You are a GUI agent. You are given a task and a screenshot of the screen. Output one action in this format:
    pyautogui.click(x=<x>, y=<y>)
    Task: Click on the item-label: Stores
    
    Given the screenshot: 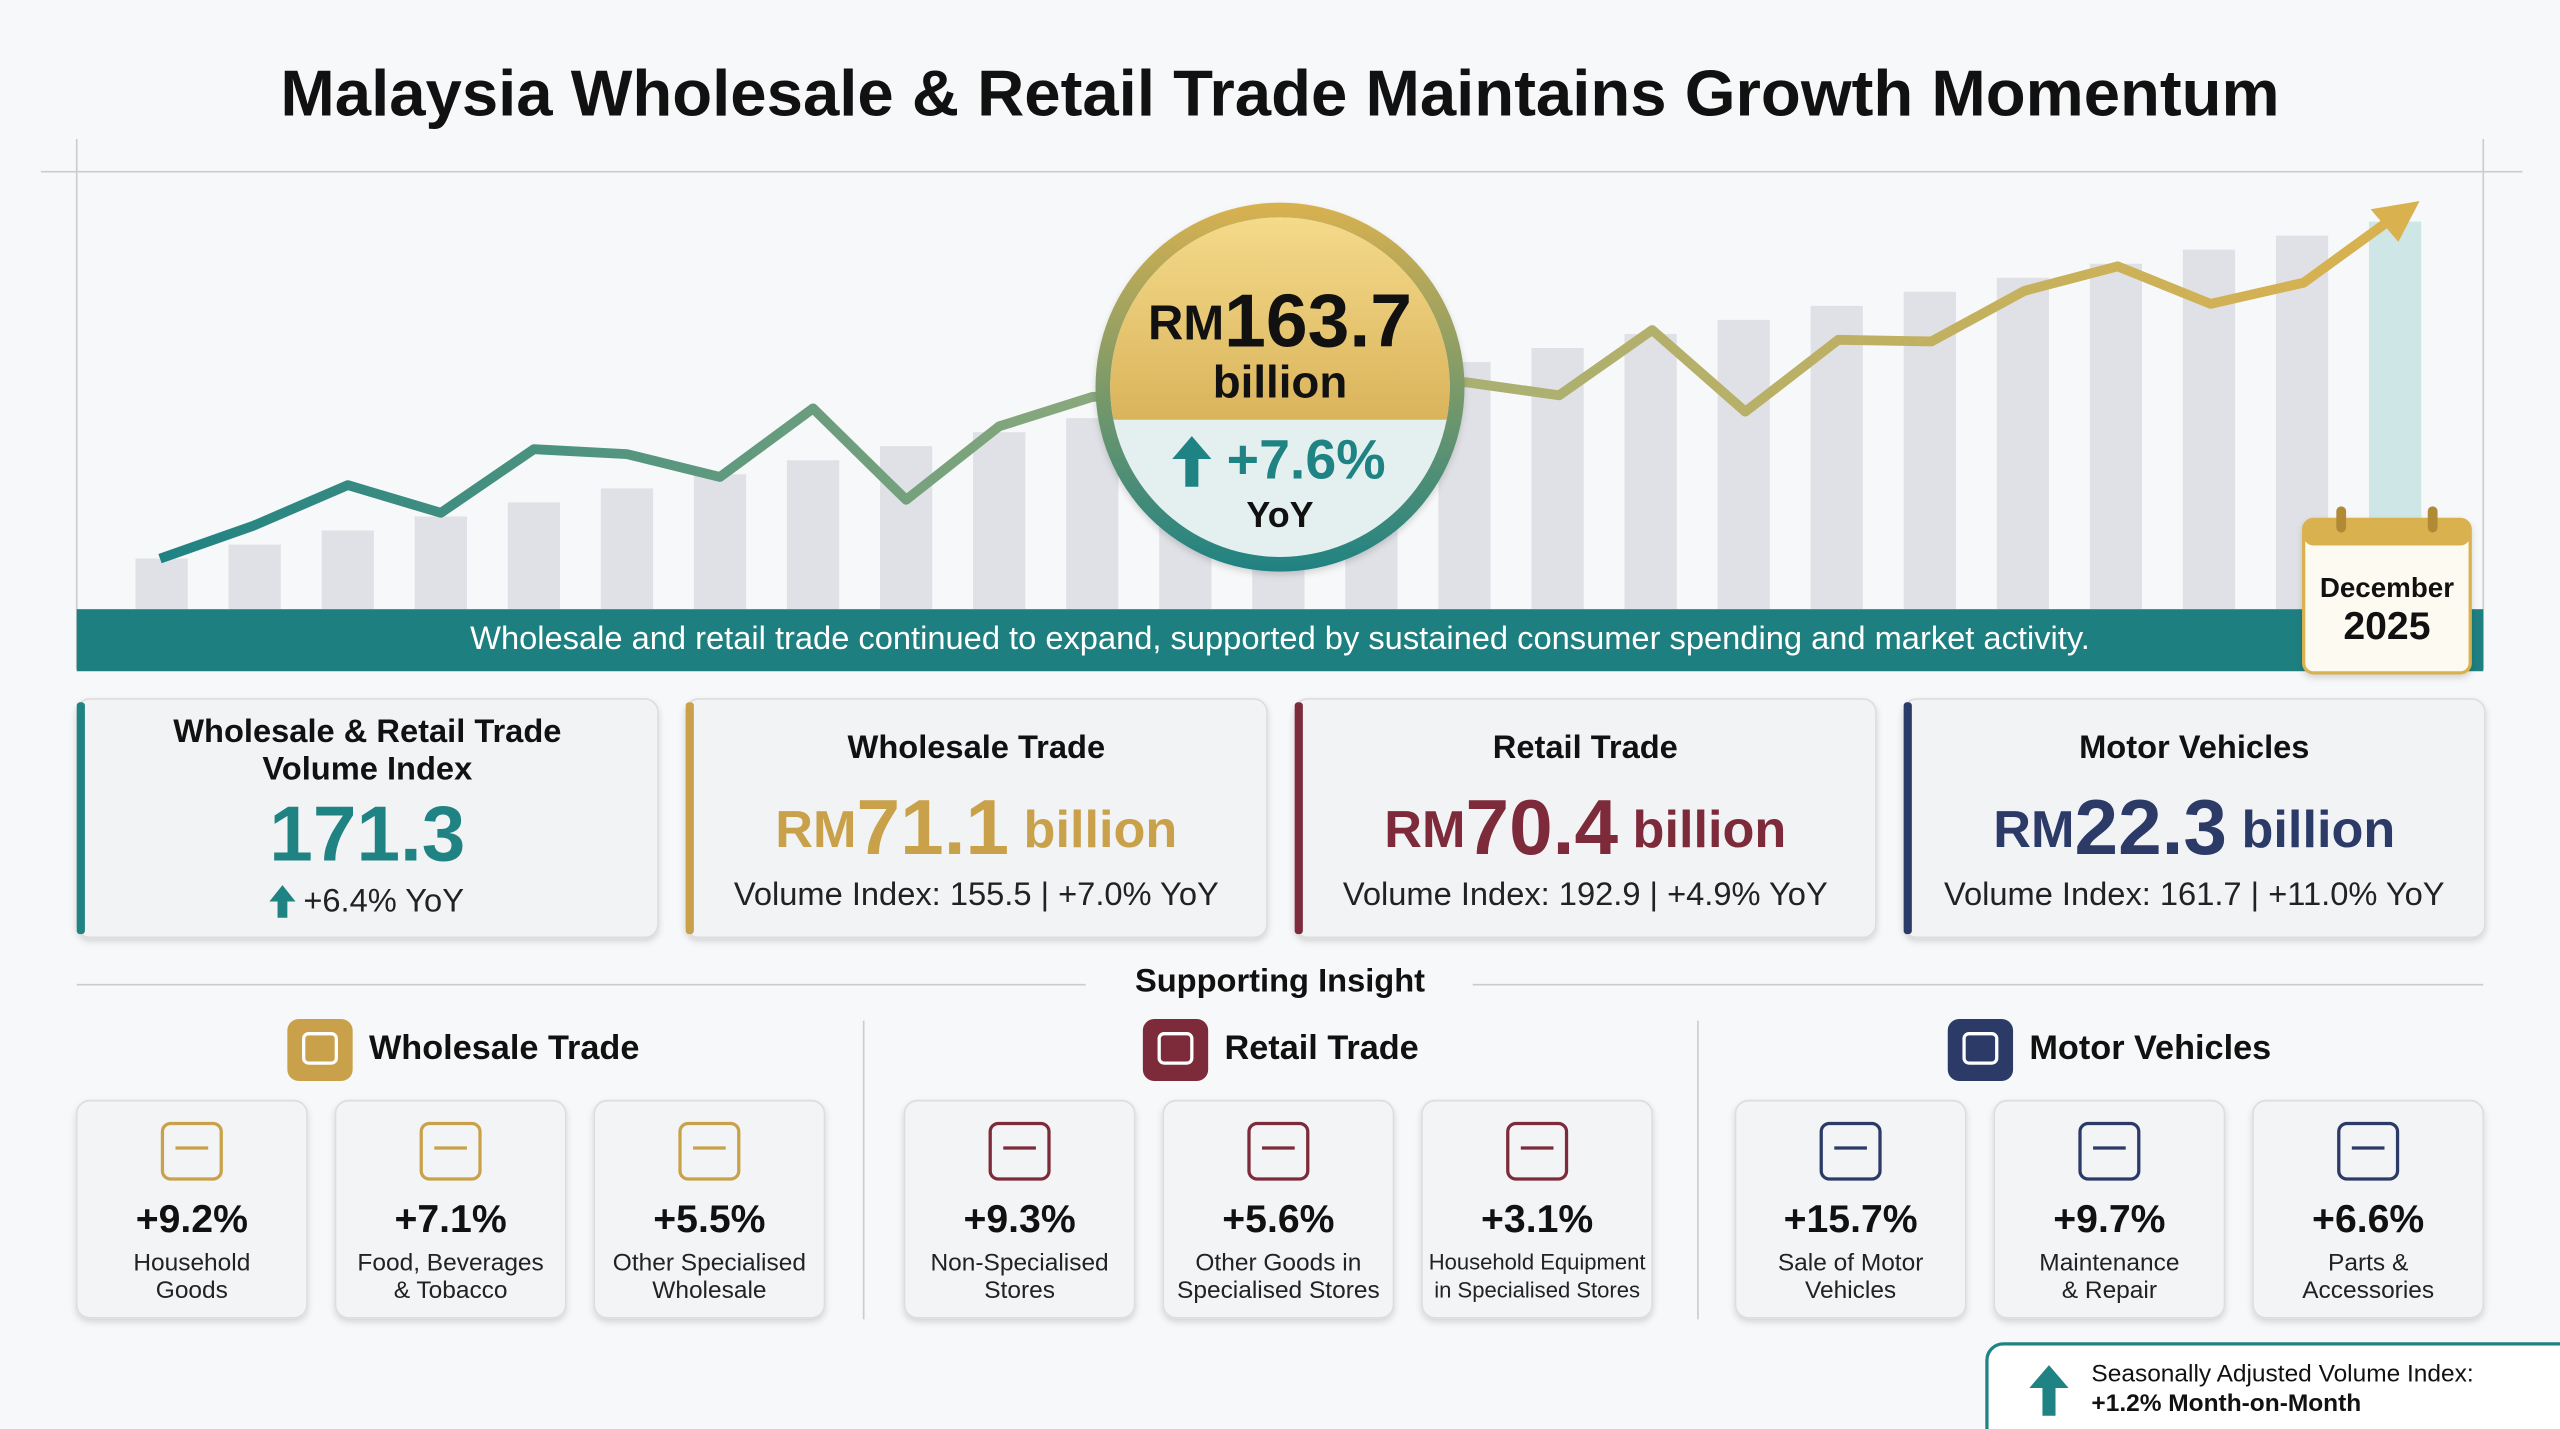 What is the action you would take?
    pyautogui.click(x=1019, y=1290)
    